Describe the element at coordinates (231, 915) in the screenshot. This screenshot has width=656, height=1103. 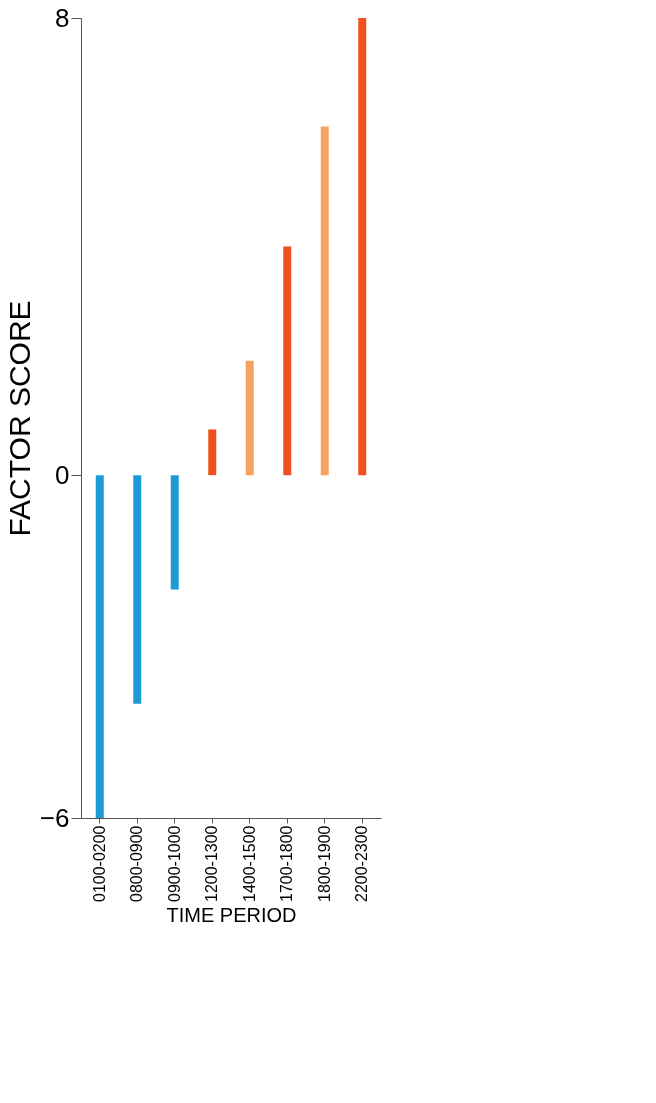
I see `x-axis-title: TIME PERIOD` at that location.